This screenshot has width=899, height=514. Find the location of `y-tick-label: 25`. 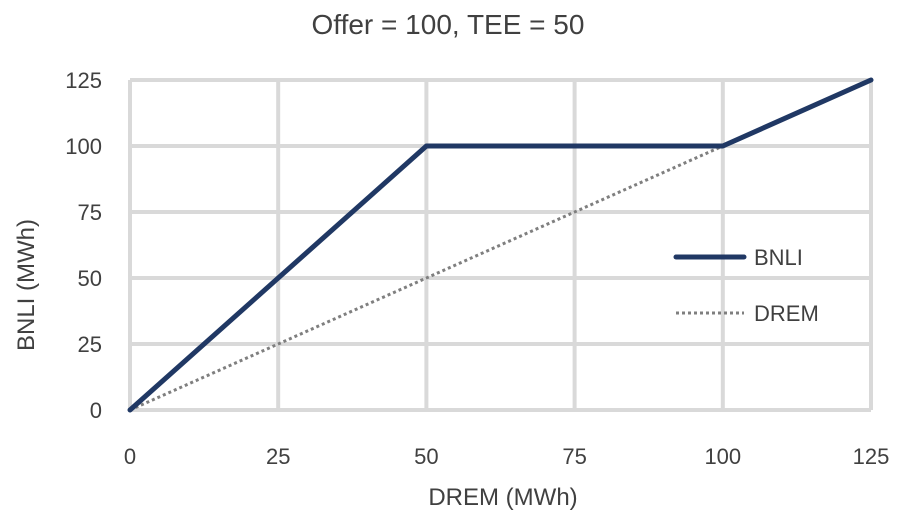

y-tick-label: 25 is located at coordinates (90, 344).